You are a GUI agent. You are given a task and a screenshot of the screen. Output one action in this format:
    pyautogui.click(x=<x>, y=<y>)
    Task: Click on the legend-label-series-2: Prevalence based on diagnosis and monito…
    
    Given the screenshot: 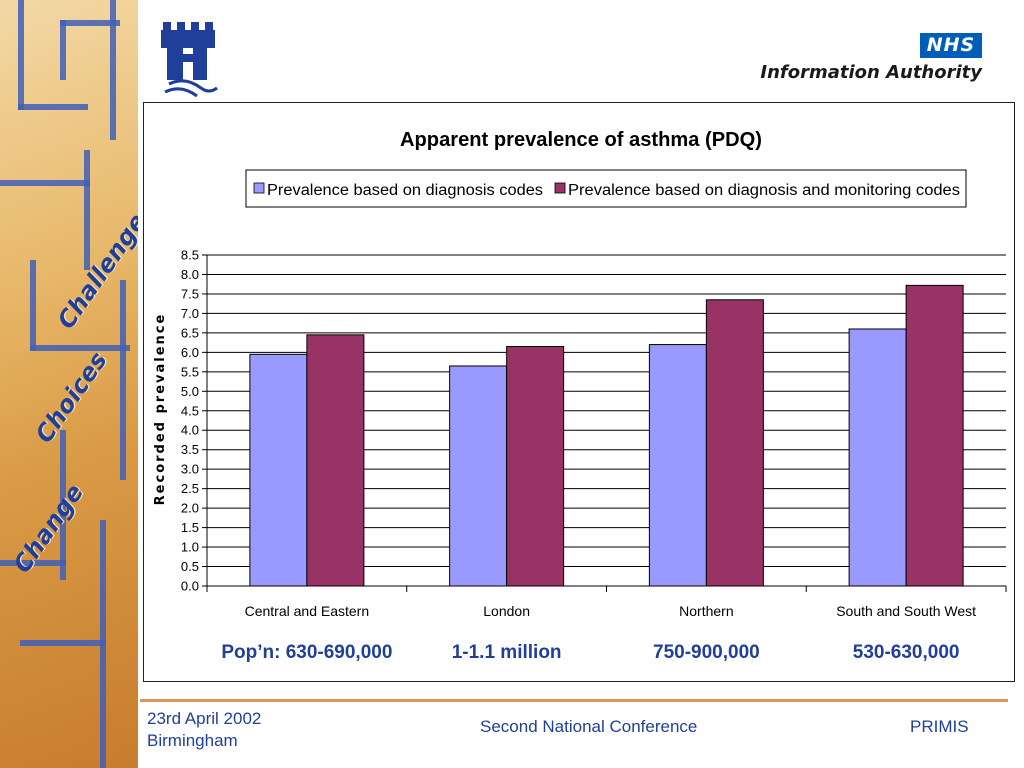 What is the action you would take?
    pyautogui.click(x=764, y=190)
    